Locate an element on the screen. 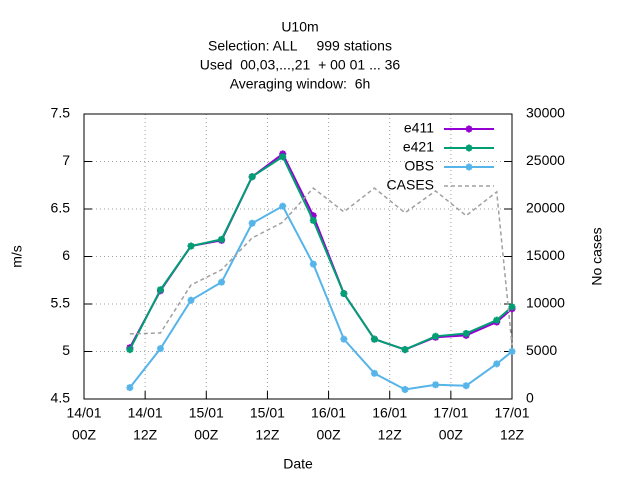  x-axis-label: Date is located at coordinates (298, 464).